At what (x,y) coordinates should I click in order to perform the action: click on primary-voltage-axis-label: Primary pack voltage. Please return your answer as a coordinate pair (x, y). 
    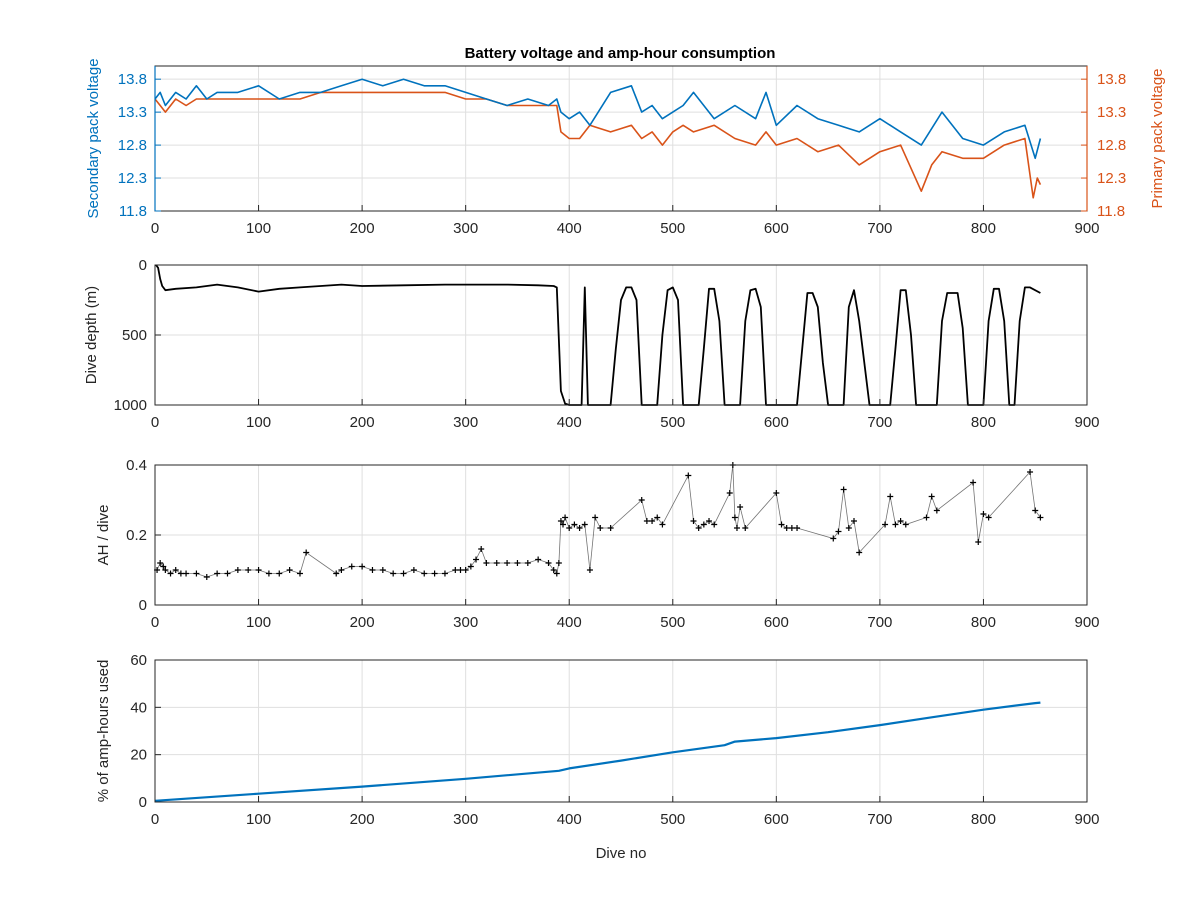
    Looking at the image, I should click on (1157, 138).